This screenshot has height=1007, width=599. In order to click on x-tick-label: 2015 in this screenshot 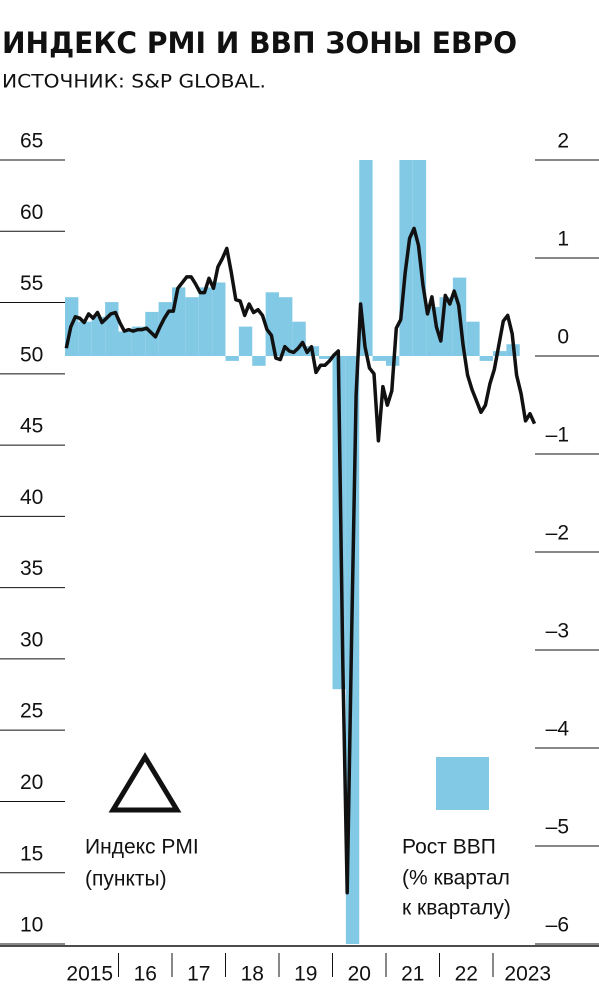, I will do `click(89, 974)`.